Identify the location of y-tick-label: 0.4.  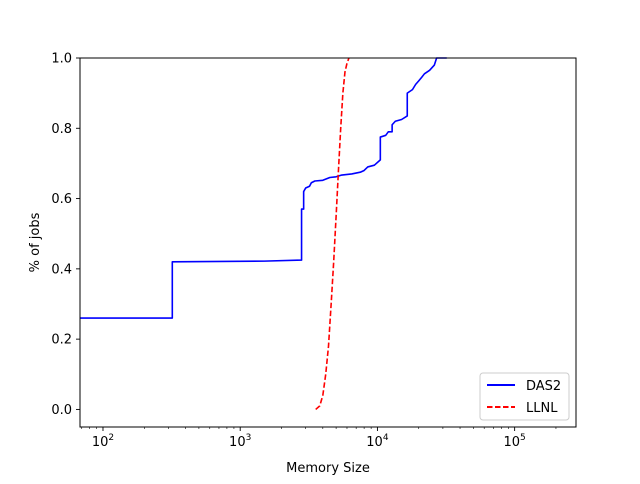
(61, 269).